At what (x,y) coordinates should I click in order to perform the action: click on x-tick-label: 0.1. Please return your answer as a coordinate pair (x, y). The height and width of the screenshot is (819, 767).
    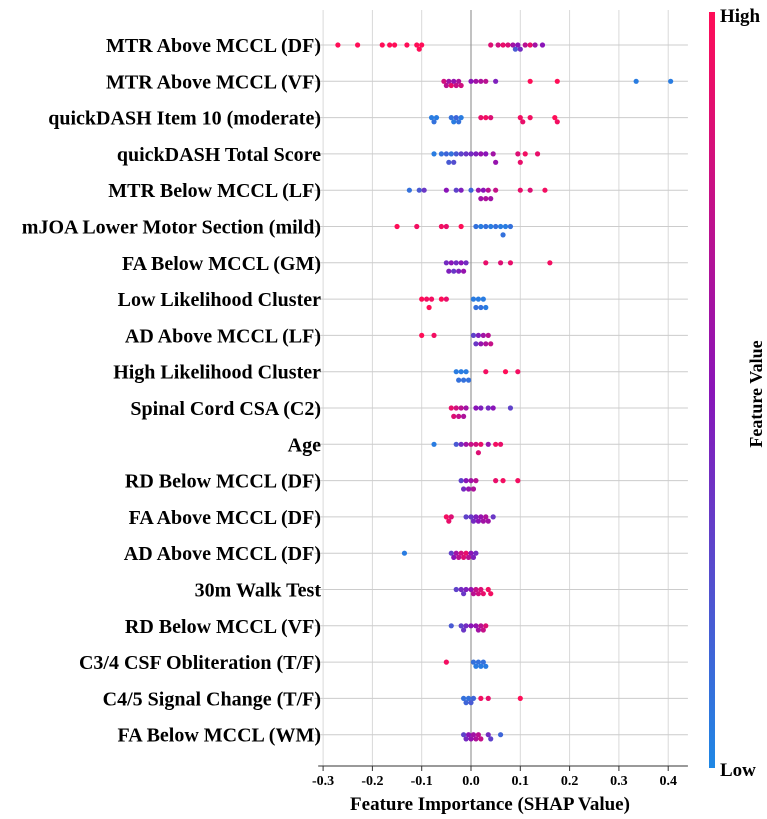
    Looking at the image, I should click on (521, 781).